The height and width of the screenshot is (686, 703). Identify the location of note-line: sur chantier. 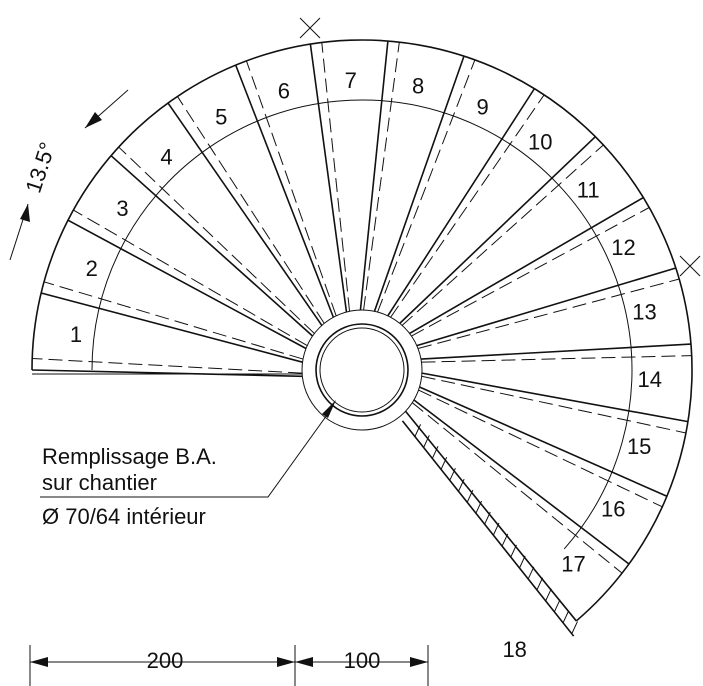
(99, 482).